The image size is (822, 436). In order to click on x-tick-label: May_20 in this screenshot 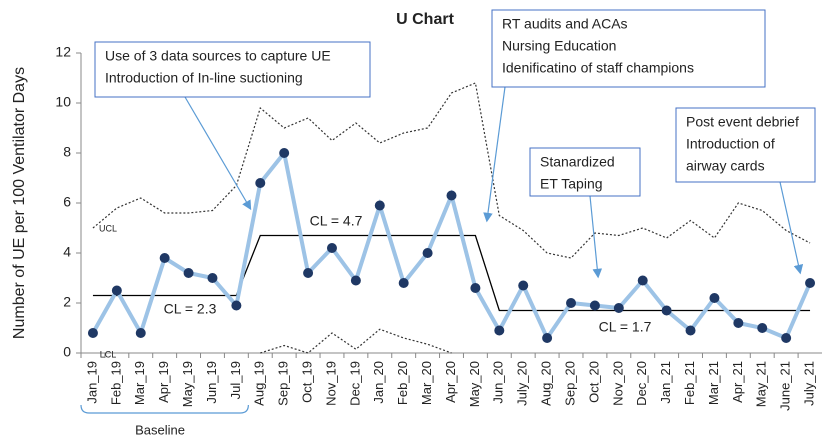, I will do `click(474, 384)`.